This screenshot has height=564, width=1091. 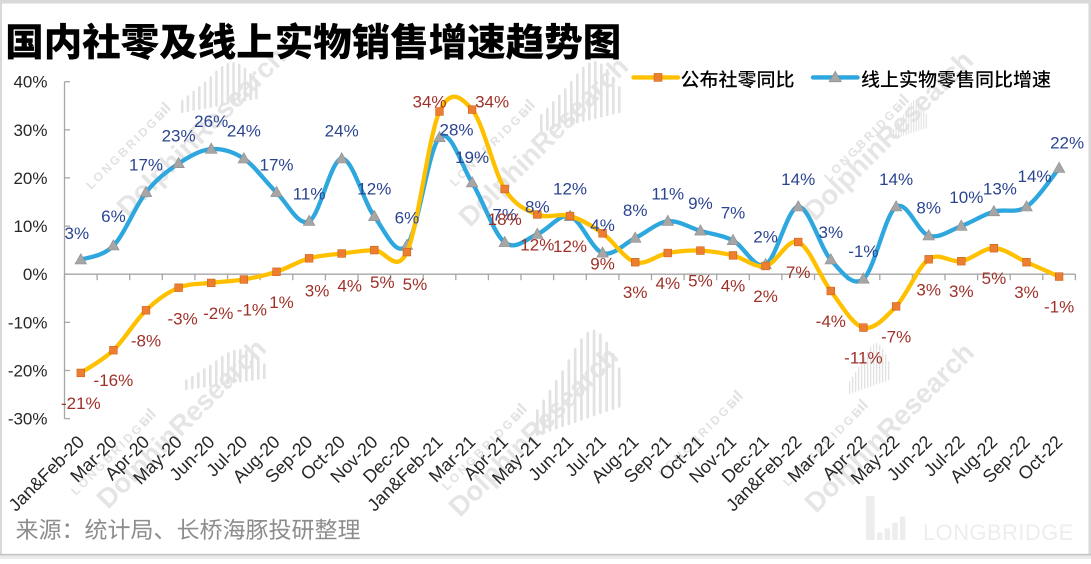 What do you see at coordinates (28, 419) in the screenshot?
I see `svg-text: -30%` at bounding box center [28, 419].